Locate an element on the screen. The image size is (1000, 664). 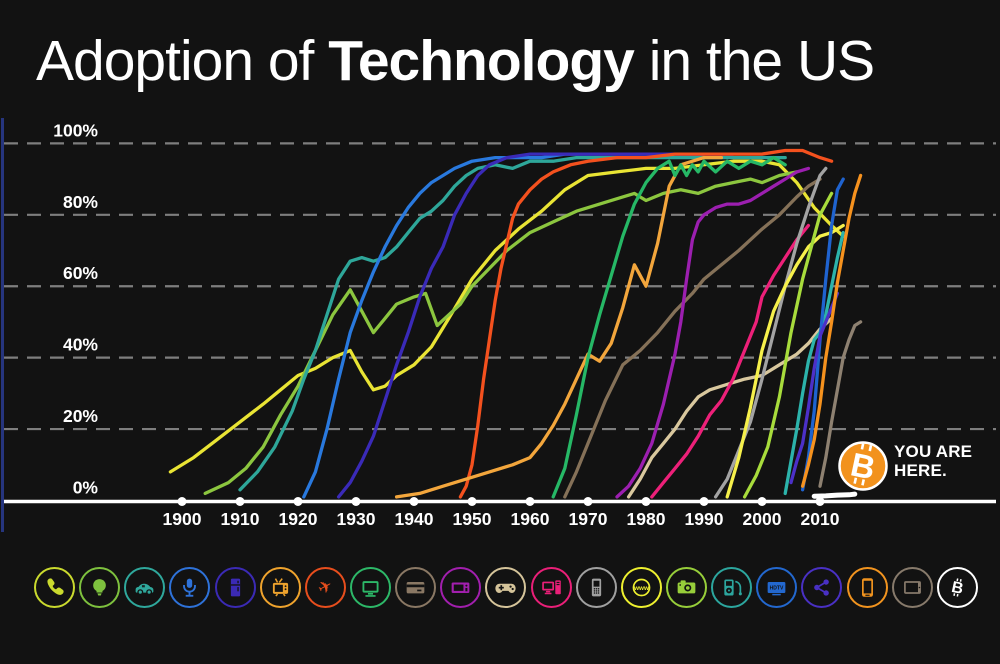
bitcoin-marker-circle is located at coordinates (863, 466).